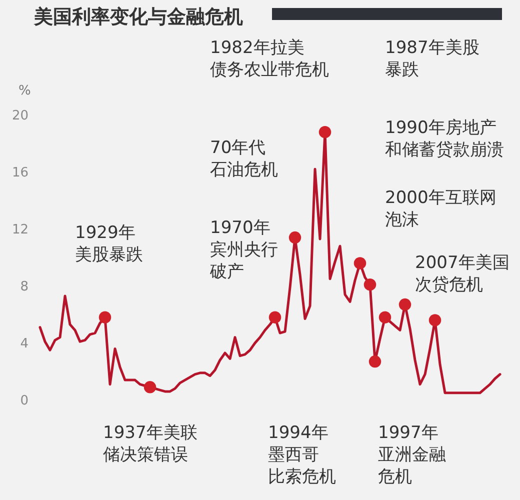  I want to click on chart-title: 美国利率变化与金融危机, so click(138, 17).